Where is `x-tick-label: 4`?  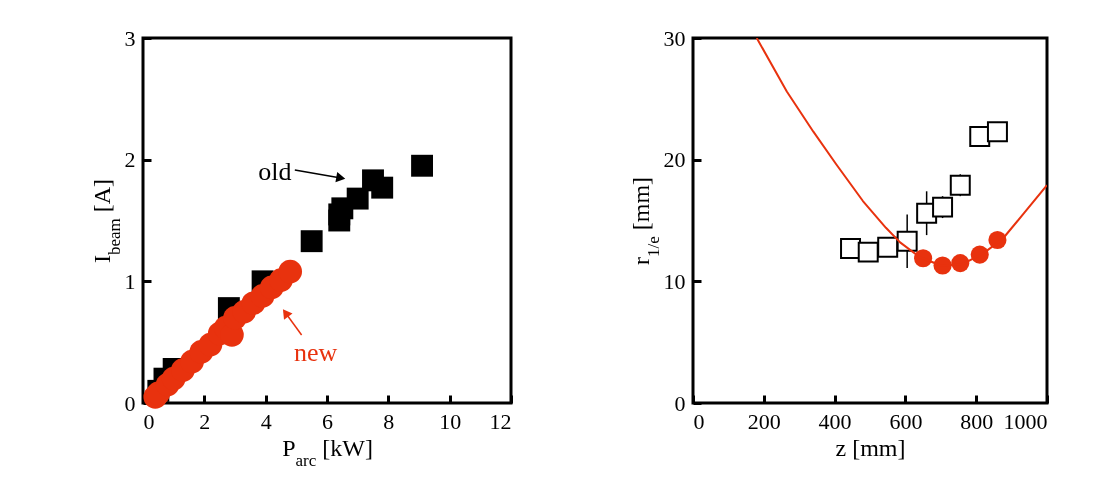
x-tick-label: 4 is located at coordinates (266, 421).